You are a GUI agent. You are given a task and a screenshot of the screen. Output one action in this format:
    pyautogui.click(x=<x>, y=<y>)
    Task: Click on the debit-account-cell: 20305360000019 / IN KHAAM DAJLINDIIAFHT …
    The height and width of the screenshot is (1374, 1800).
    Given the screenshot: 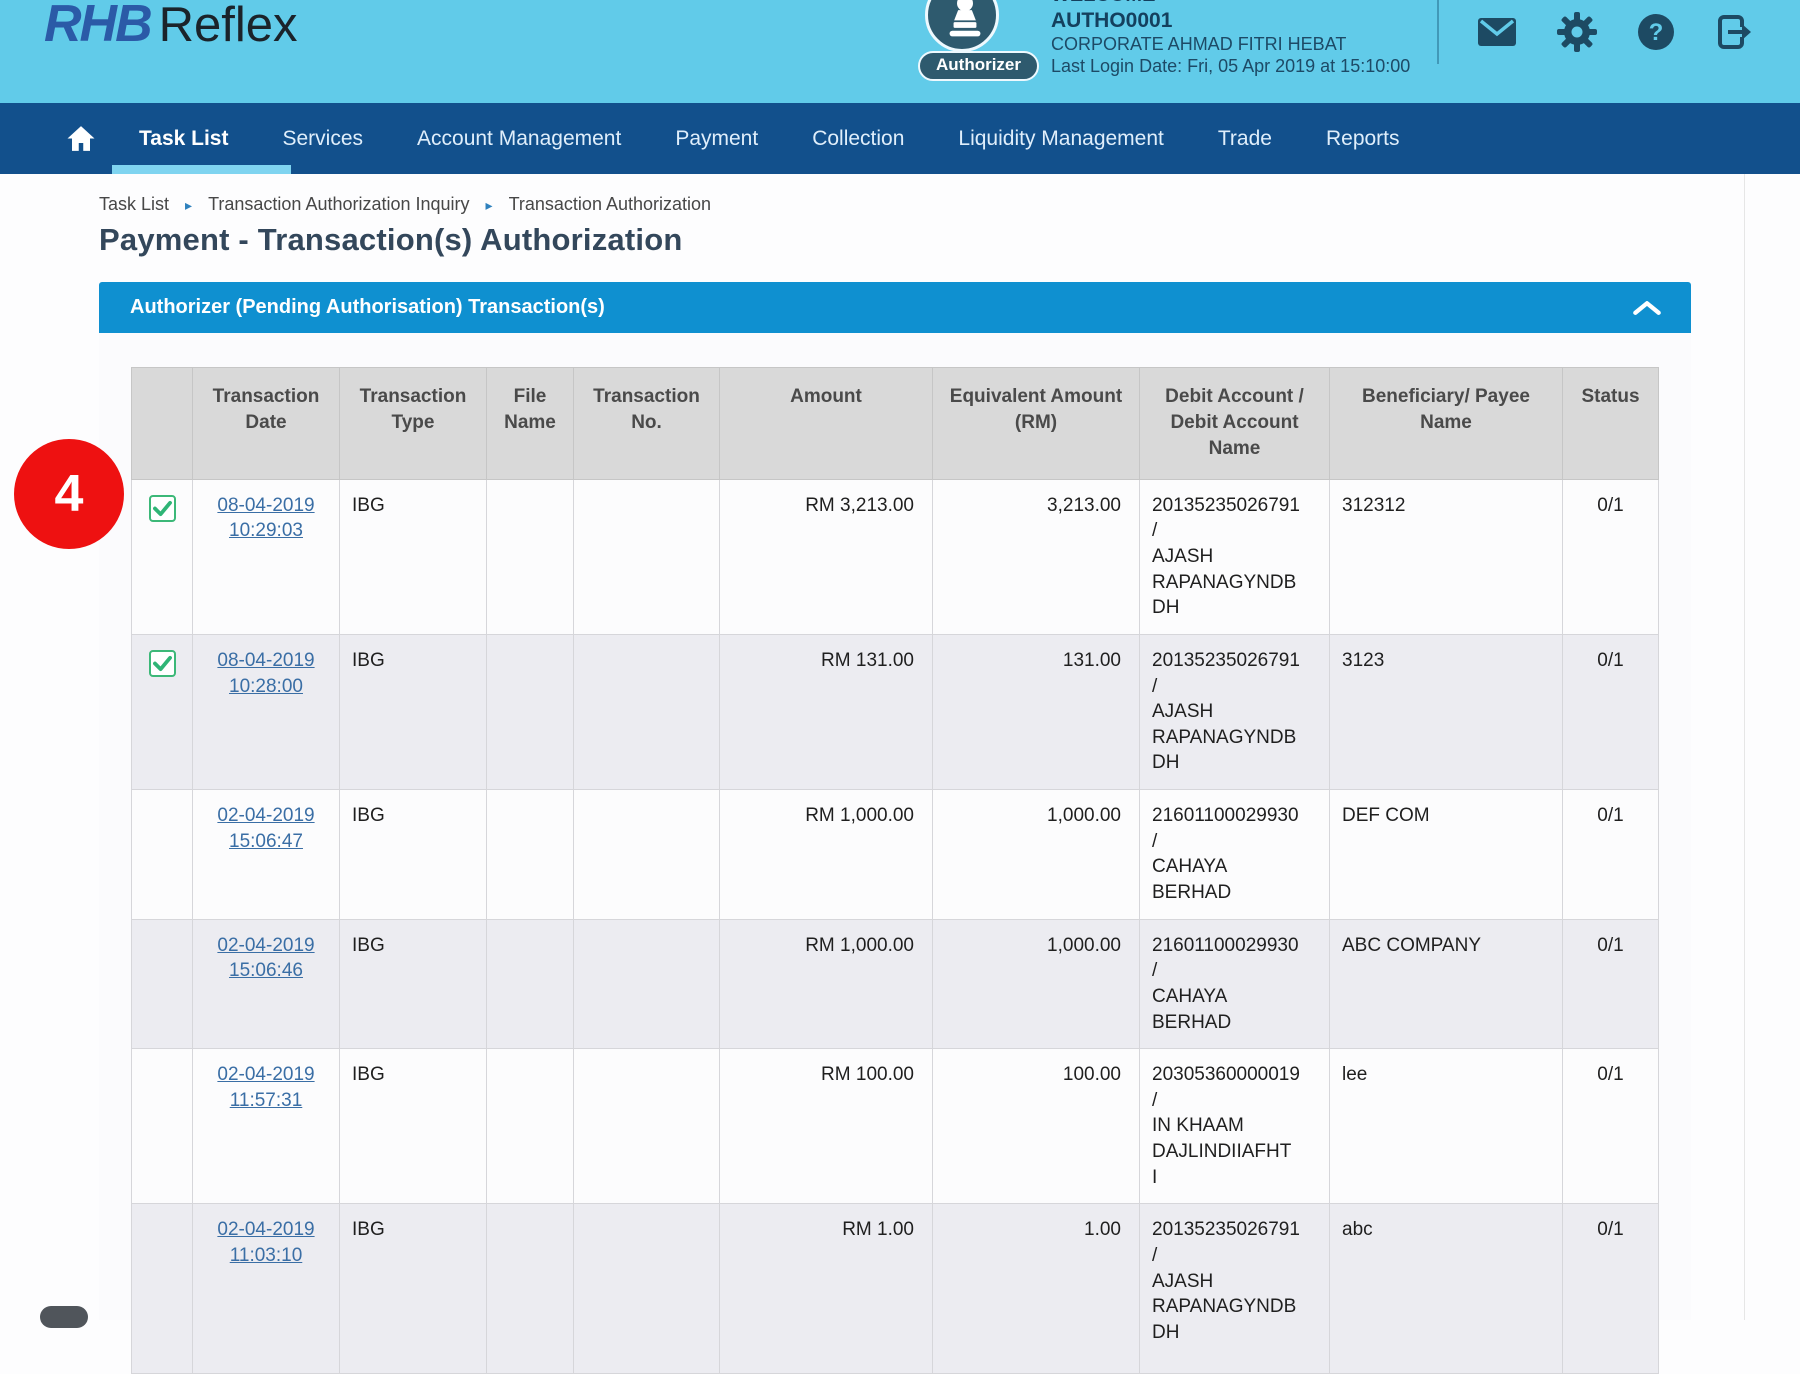 What is the action you would take?
    pyautogui.click(x=1234, y=1126)
    